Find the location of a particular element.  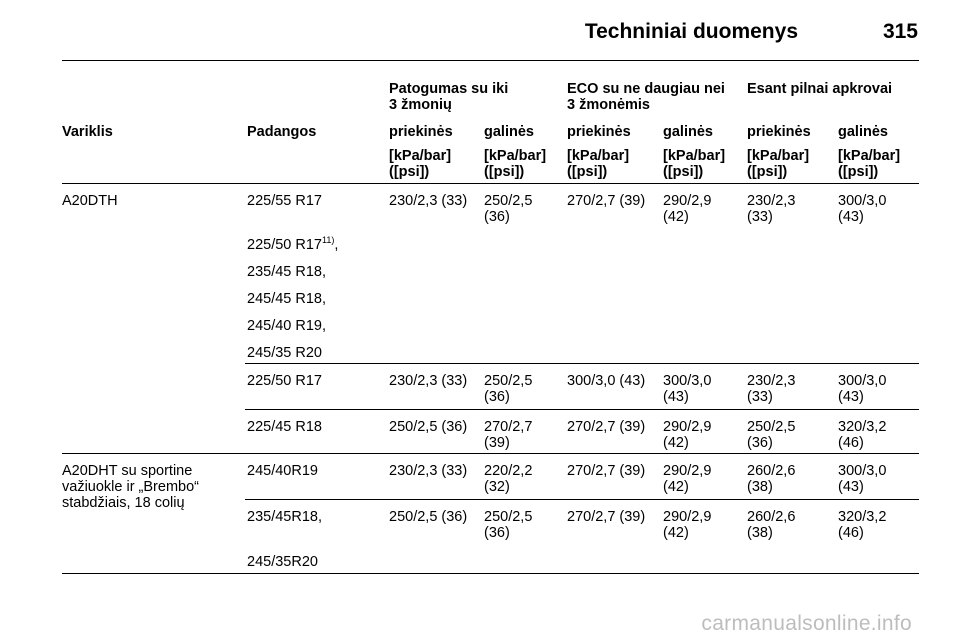

tyre-cell: 225/55 R17 is located at coordinates (284, 201).